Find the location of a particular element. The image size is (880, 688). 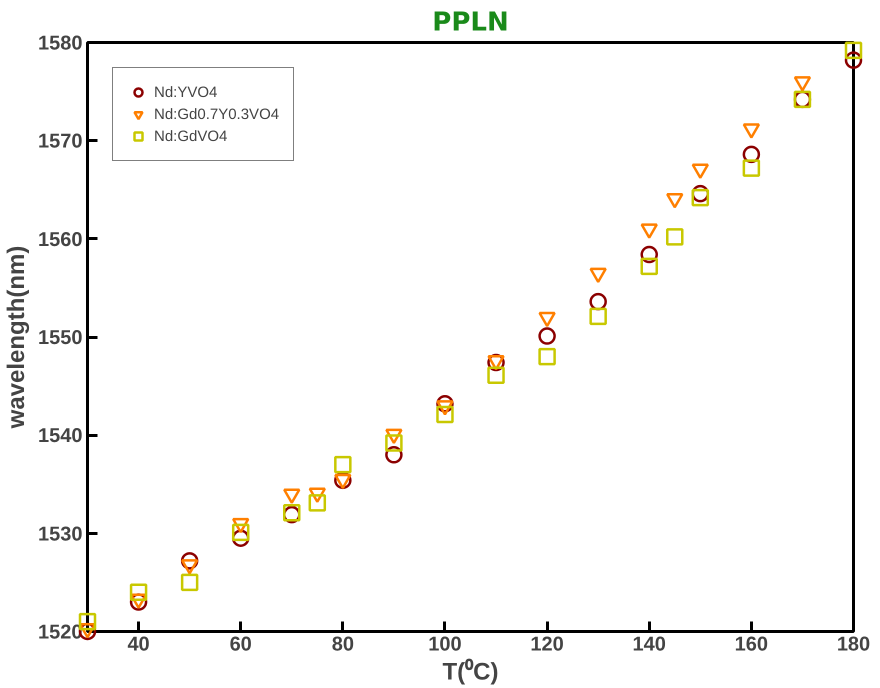

x-tick-label: 140 is located at coordinates (649, 645).